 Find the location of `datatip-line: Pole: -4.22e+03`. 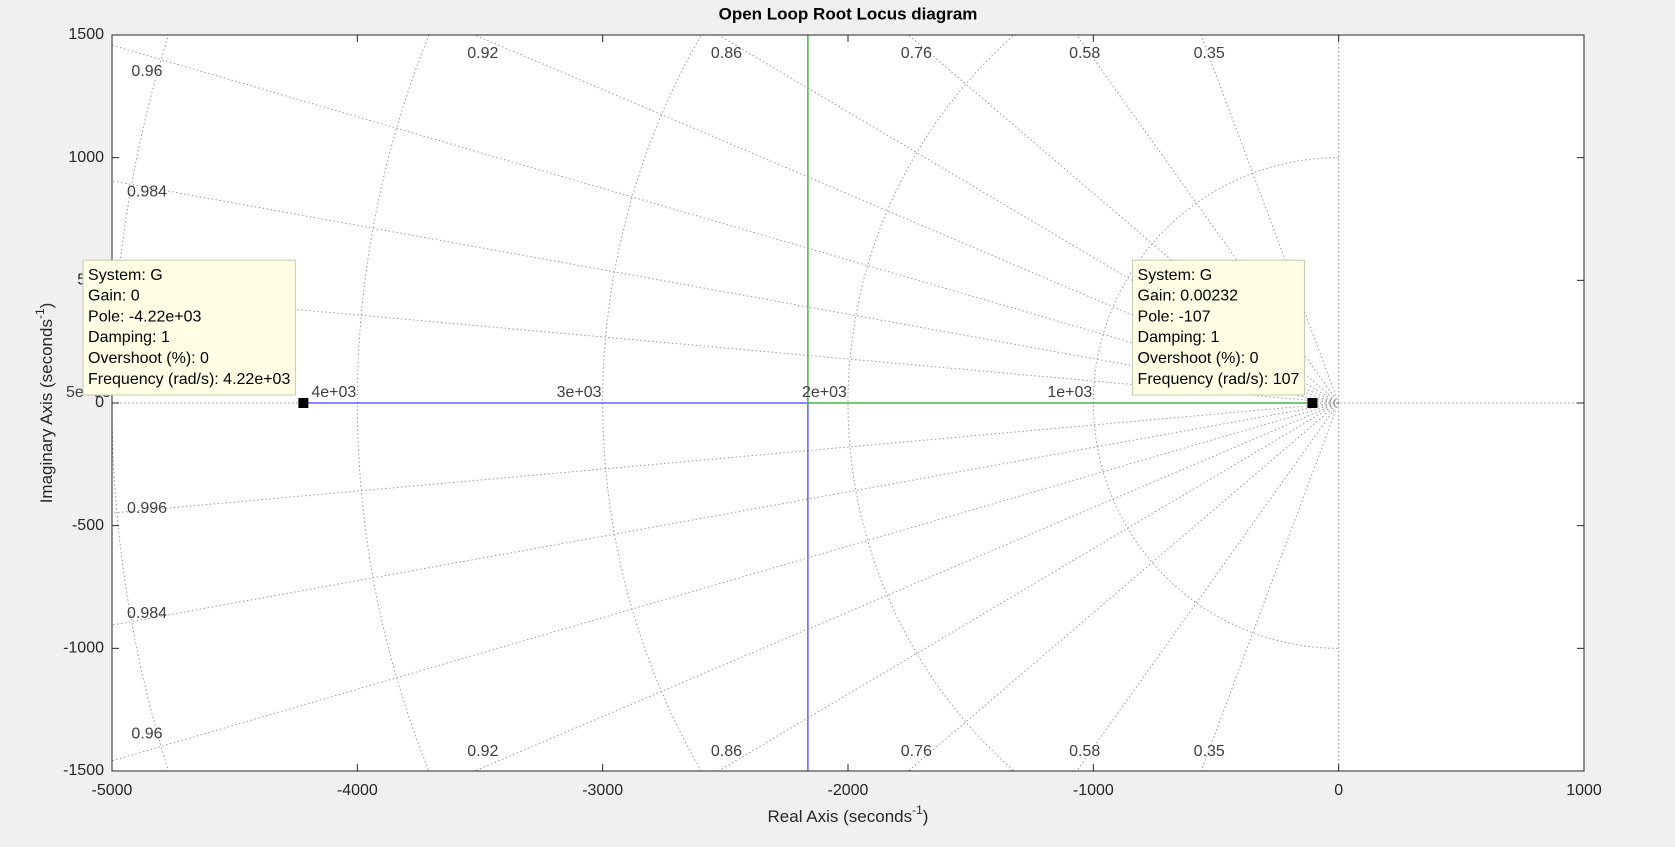

datatip-line: Pole: -4.22e+03 is located at coordinates (145, 316).